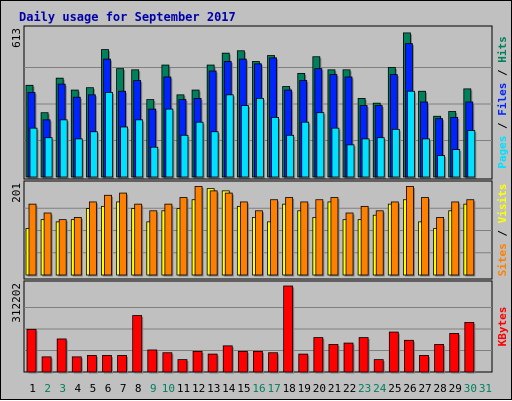 The width and height of the screenshot is (512, 401). Describe the element at coordinates (138, 388) in the screenshot. I see `x-tick-label: 8` at that location.